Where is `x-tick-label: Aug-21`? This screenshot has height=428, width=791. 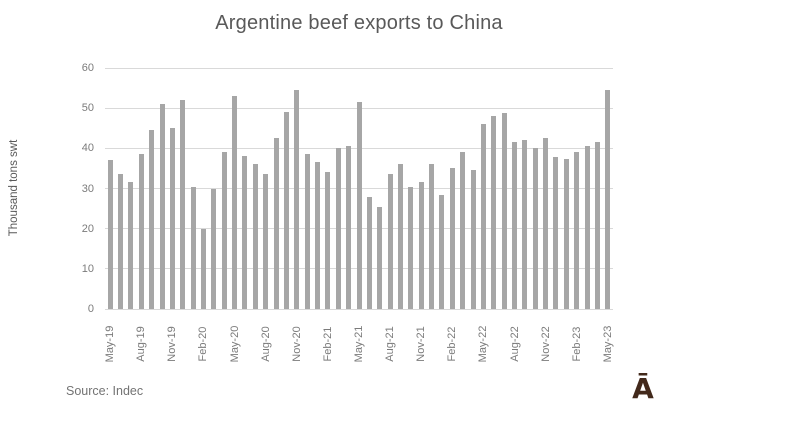
x-tick-label: Aug-21 is located at coordinates (390, 344).